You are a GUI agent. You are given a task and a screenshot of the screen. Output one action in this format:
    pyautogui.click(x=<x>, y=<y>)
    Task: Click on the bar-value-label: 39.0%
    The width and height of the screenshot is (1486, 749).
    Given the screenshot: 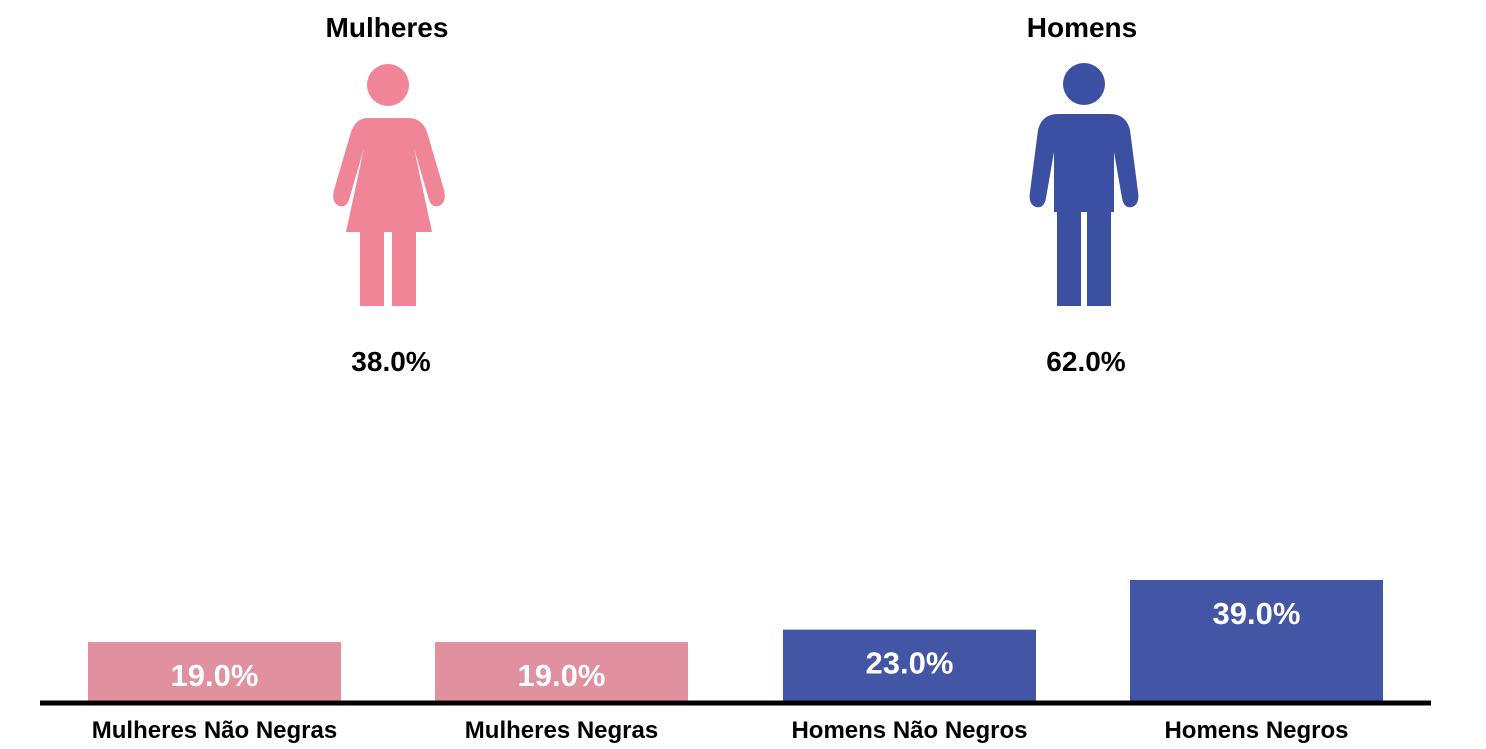 What is the action you would take?
    pyautogui.click(x=1257, y=613)
    